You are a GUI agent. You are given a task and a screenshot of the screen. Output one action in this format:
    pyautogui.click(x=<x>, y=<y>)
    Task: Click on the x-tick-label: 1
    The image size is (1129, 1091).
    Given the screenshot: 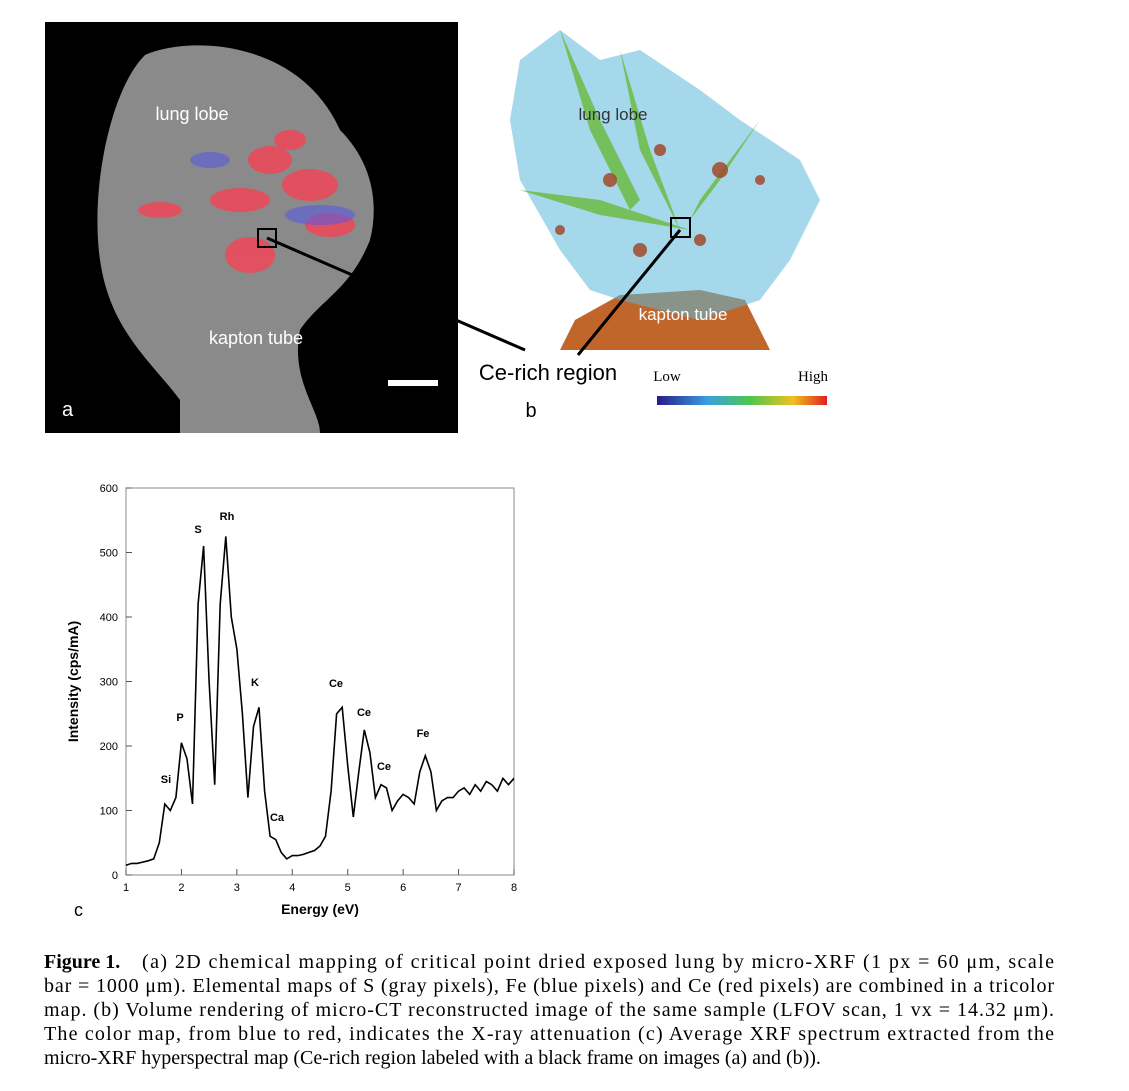 What is the action you would take?
    pyautogui.click(x=126, y=888)
    